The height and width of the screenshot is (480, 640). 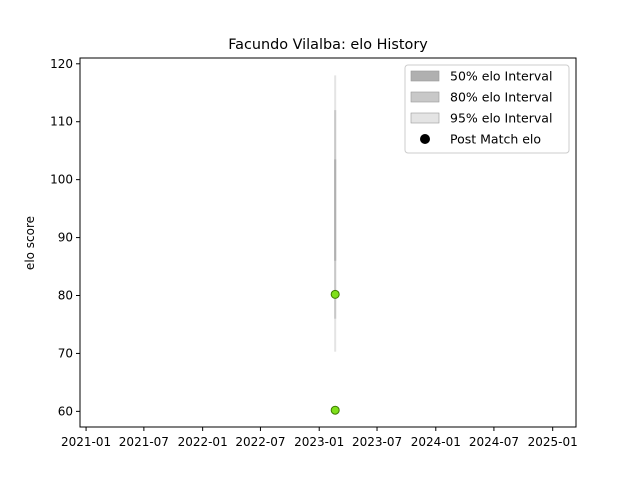 What do you see at coordinates (501, 118) in the screenshot?
I see `legend-label-2: 95% elo Interval` at bounding box center [501, 118].